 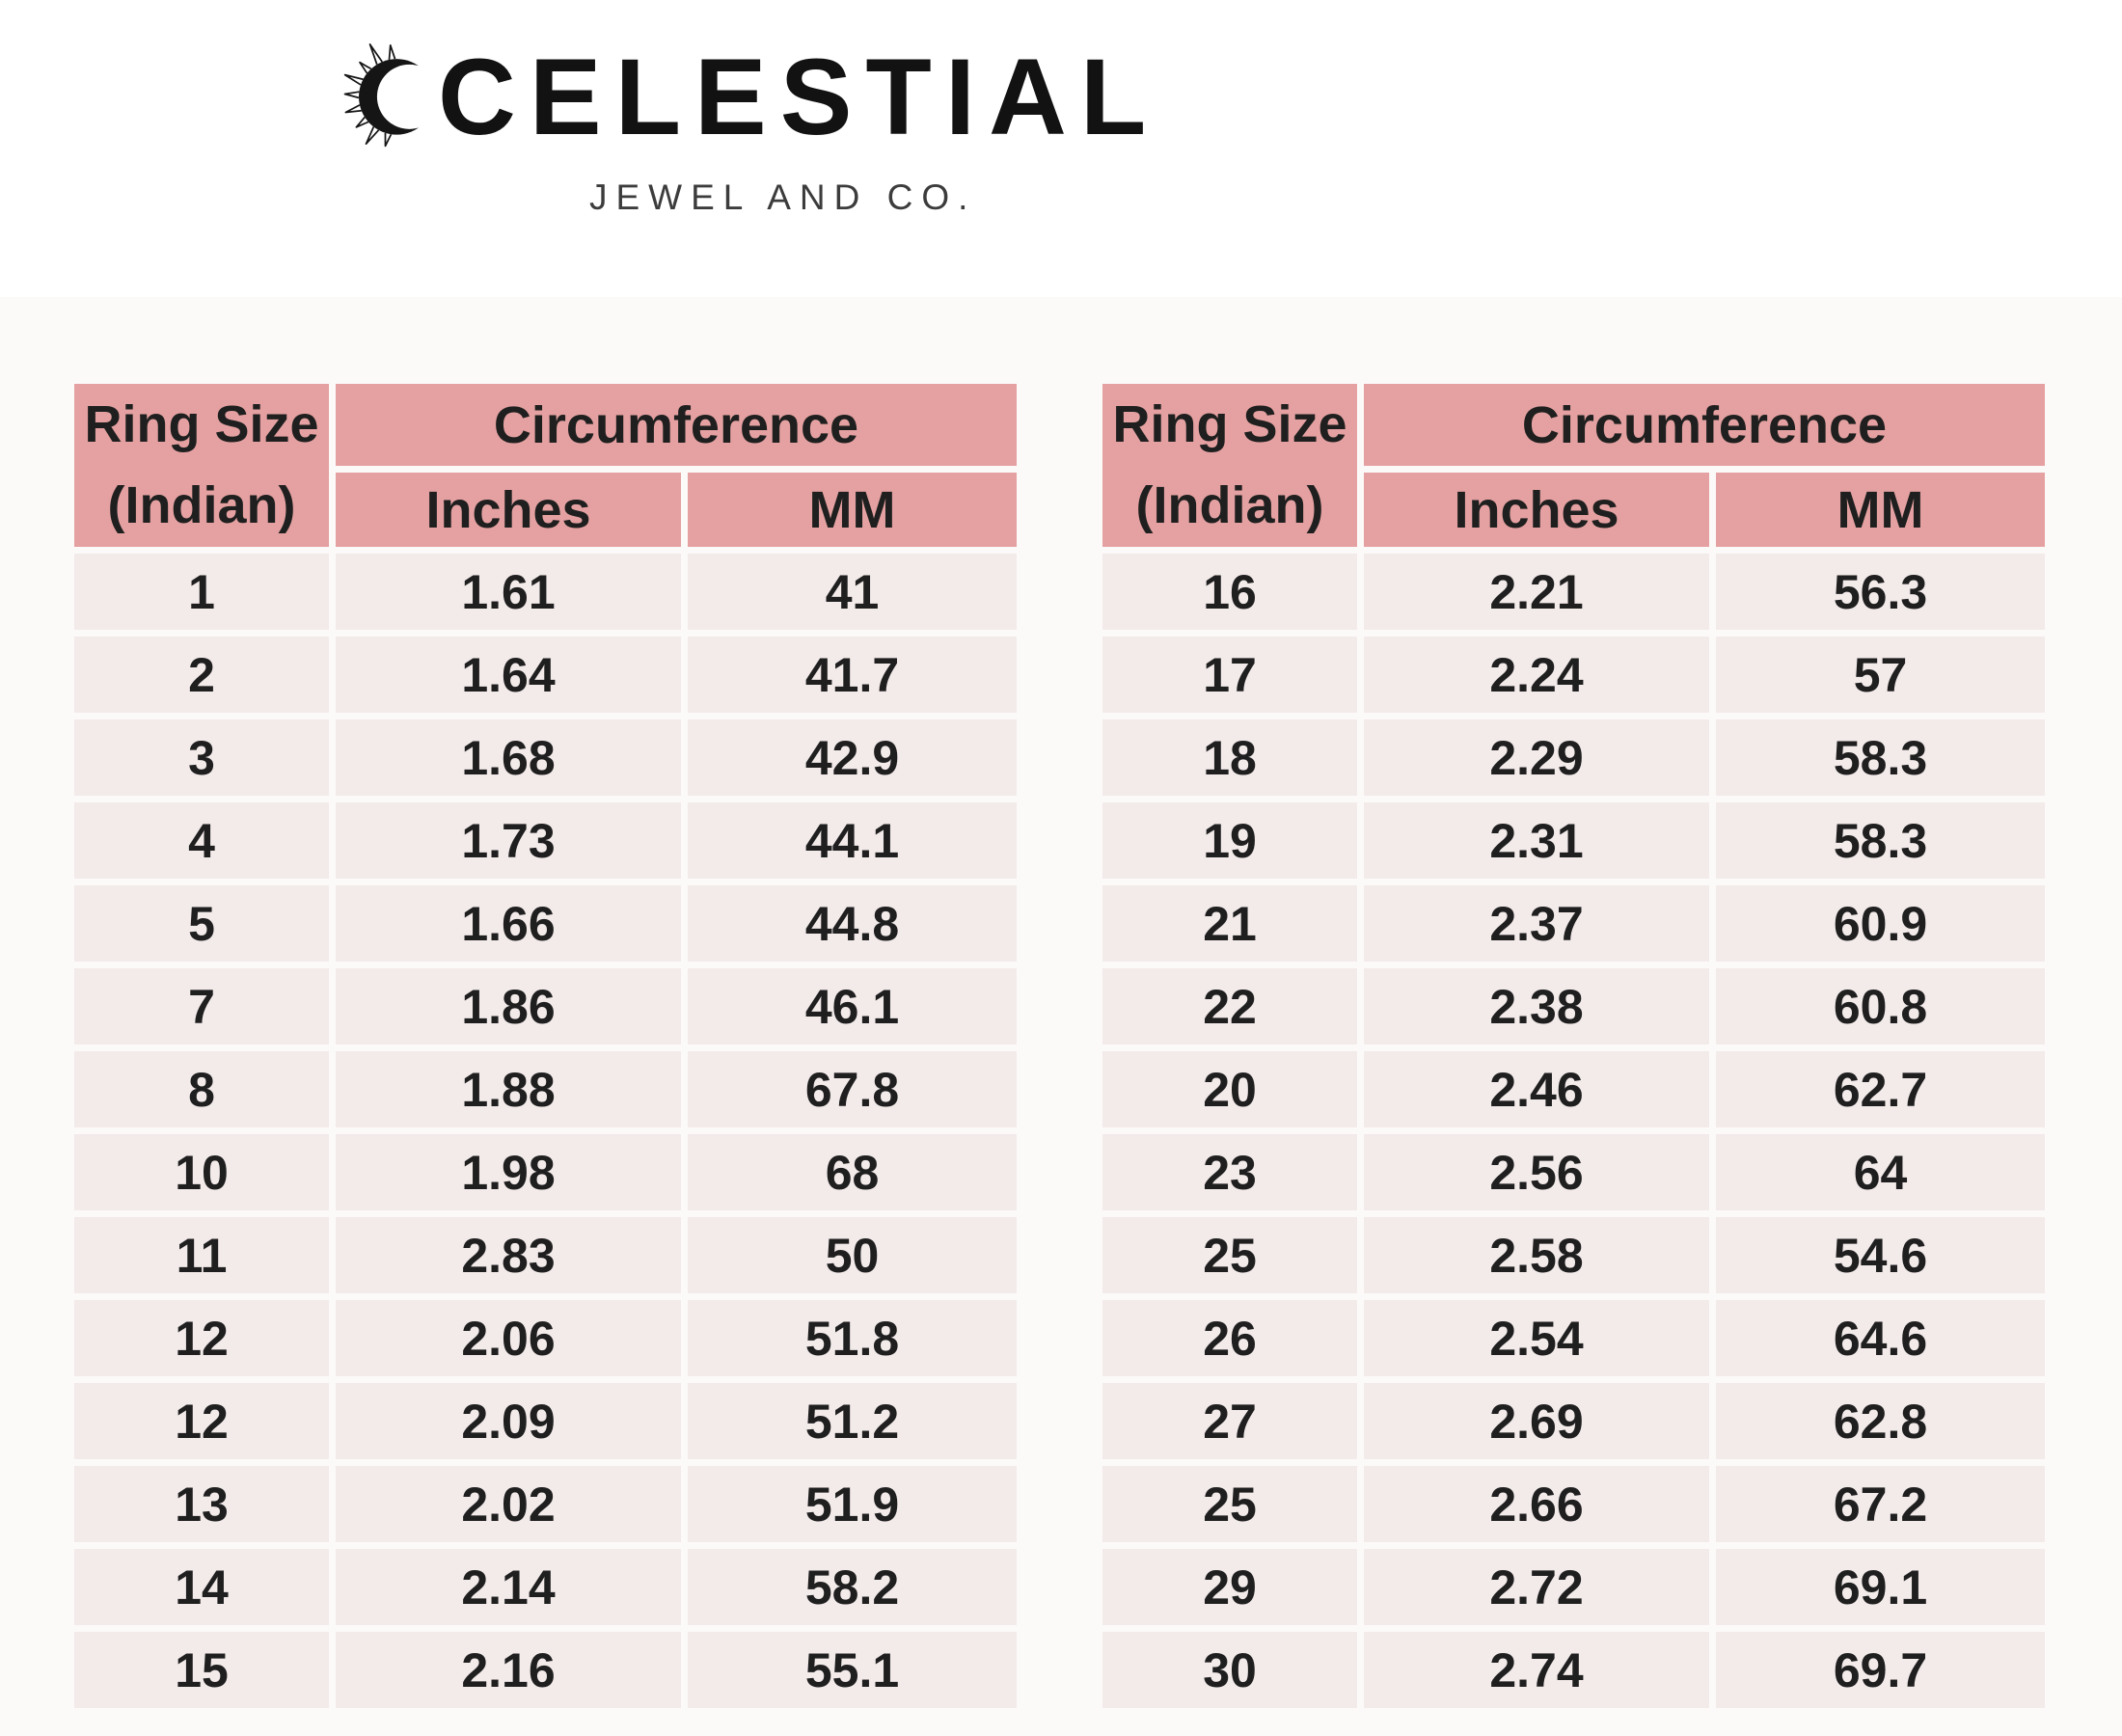 I want to click on inches-cell: 2.54, so click(x=1537, y=1338).